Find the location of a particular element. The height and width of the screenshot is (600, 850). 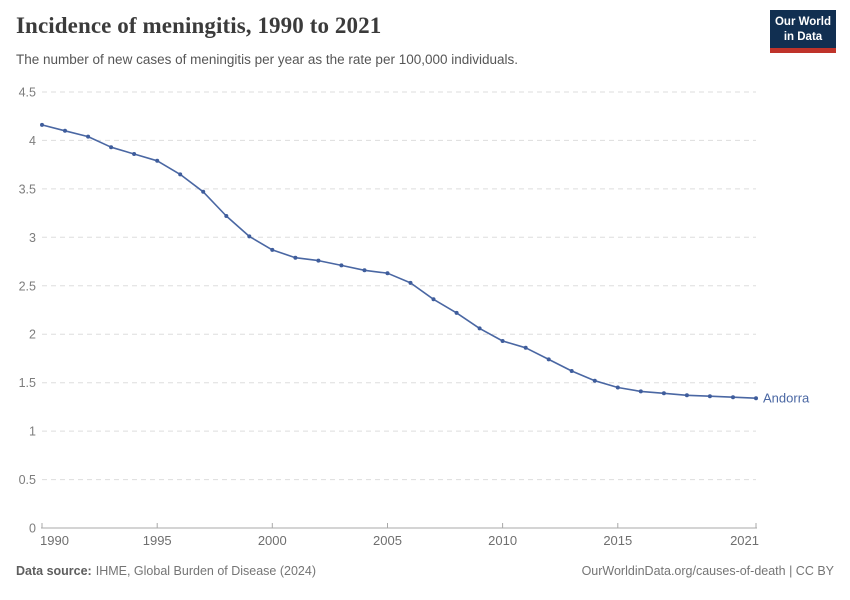

owid-logo: Our World in Data is located at coordinates (803, 32).